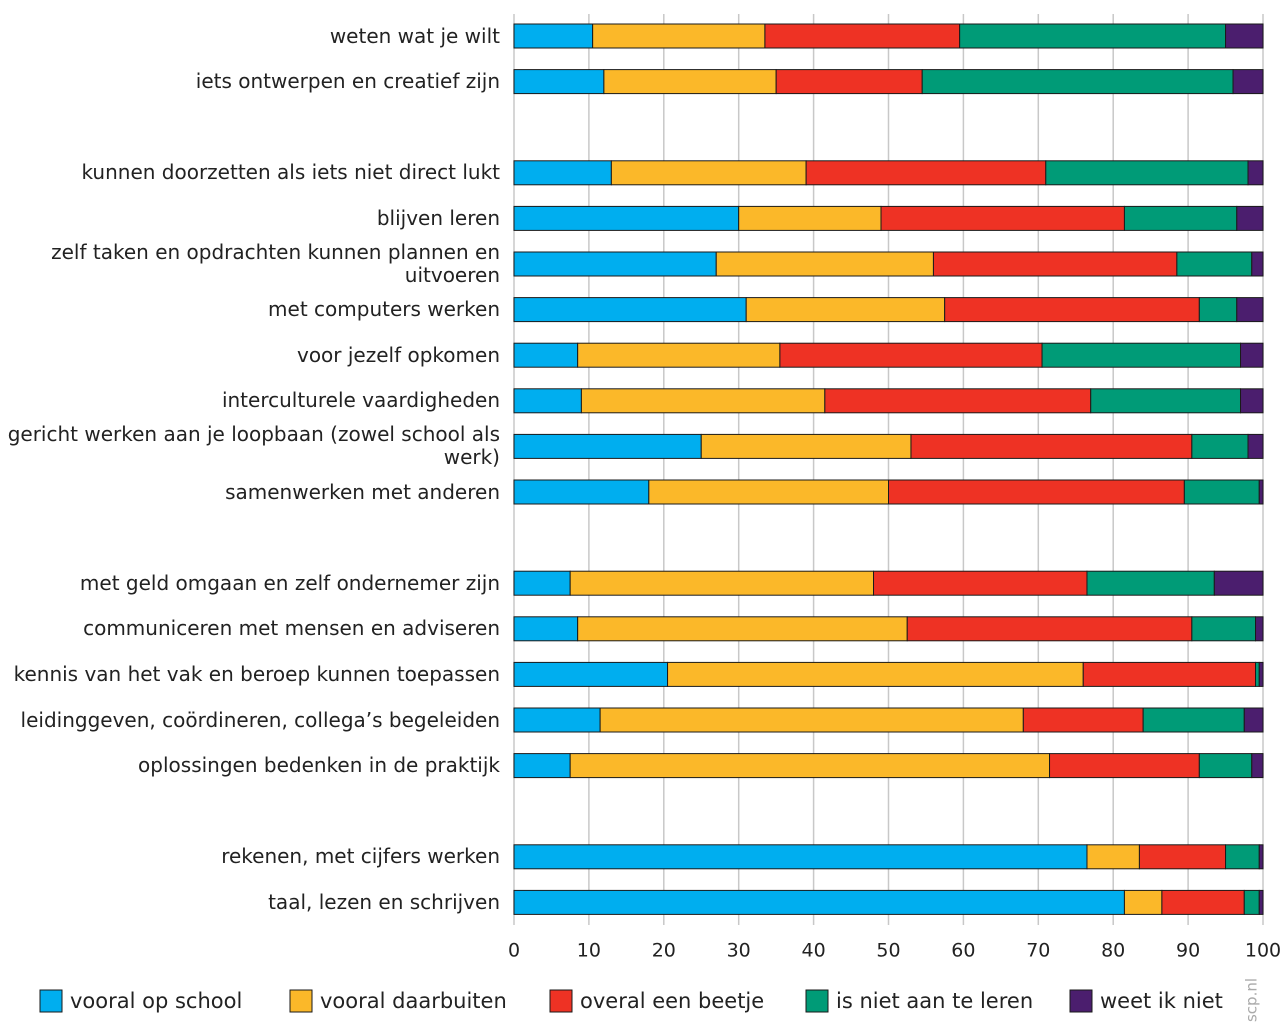  Describe the element at coordinates (1113, 951) in the screenshot. I see `x-tick-label: 80` at that location.